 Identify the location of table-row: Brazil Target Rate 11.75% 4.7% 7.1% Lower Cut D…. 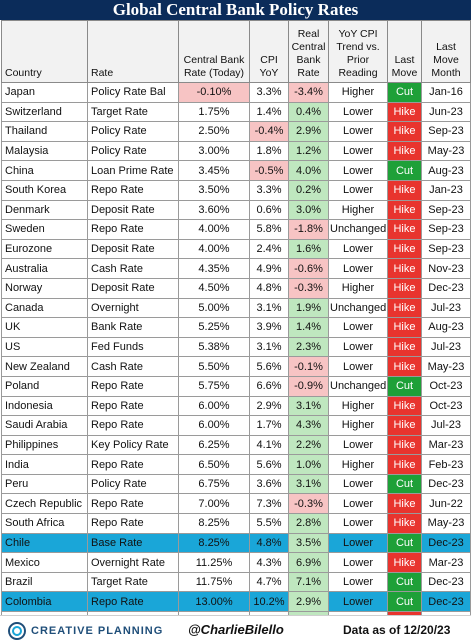
(236, 582).